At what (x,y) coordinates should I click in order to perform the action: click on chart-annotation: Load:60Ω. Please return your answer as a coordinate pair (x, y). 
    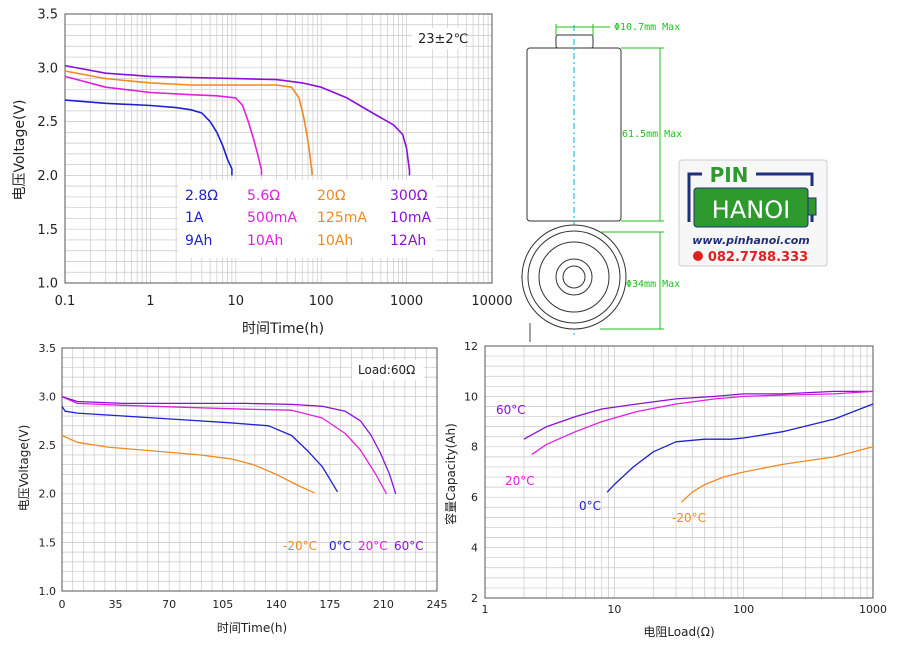
    Looking at the image, I should click on (386, 370).